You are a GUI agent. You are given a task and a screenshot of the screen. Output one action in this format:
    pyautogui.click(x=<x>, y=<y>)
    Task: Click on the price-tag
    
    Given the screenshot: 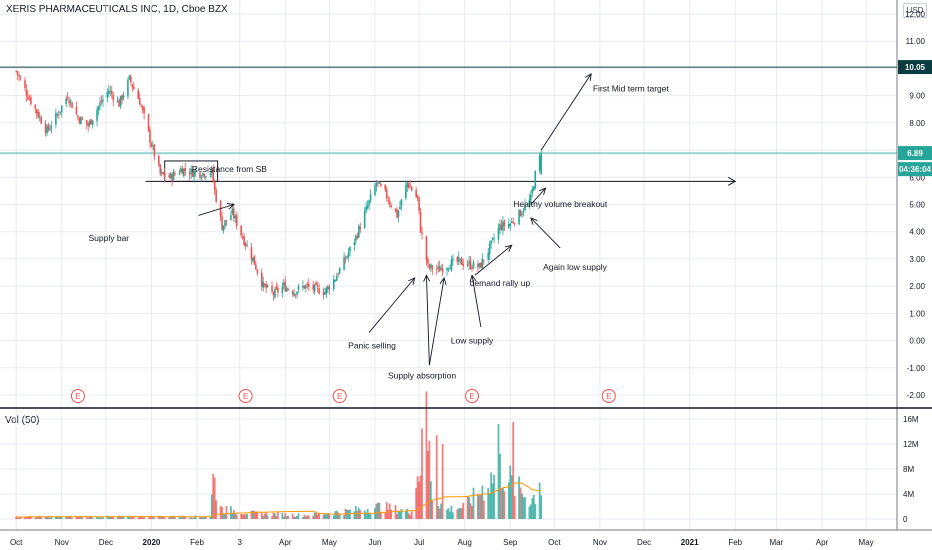 What is the action you would take?
    pyautogui.click(x=915, y=153)
    